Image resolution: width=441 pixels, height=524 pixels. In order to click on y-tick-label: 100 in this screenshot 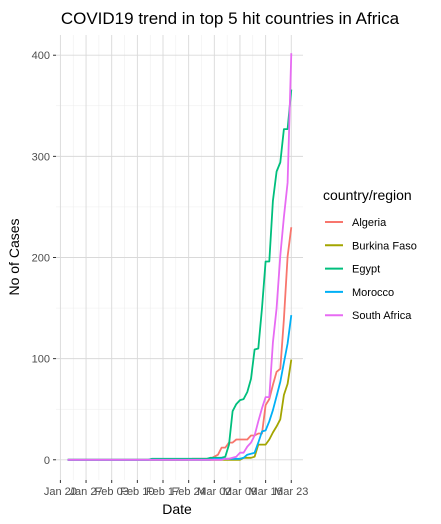, I will do `click(41, 360)`.